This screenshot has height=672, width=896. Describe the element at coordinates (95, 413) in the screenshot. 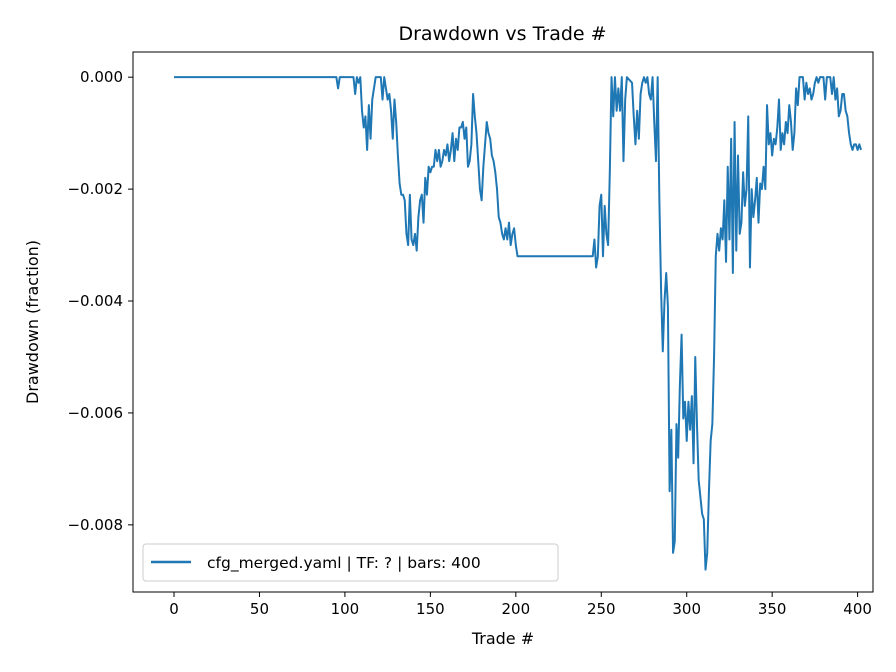

I see `y-tick-label: −0.006` at that location.